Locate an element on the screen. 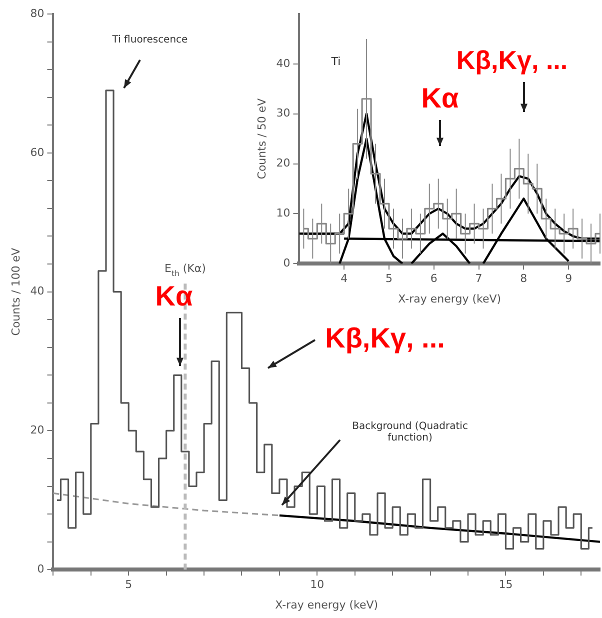 Image resolution: width=602 pixels, height=618 pixels. y-tick-label: 80 is located at coordinates (37, 13).